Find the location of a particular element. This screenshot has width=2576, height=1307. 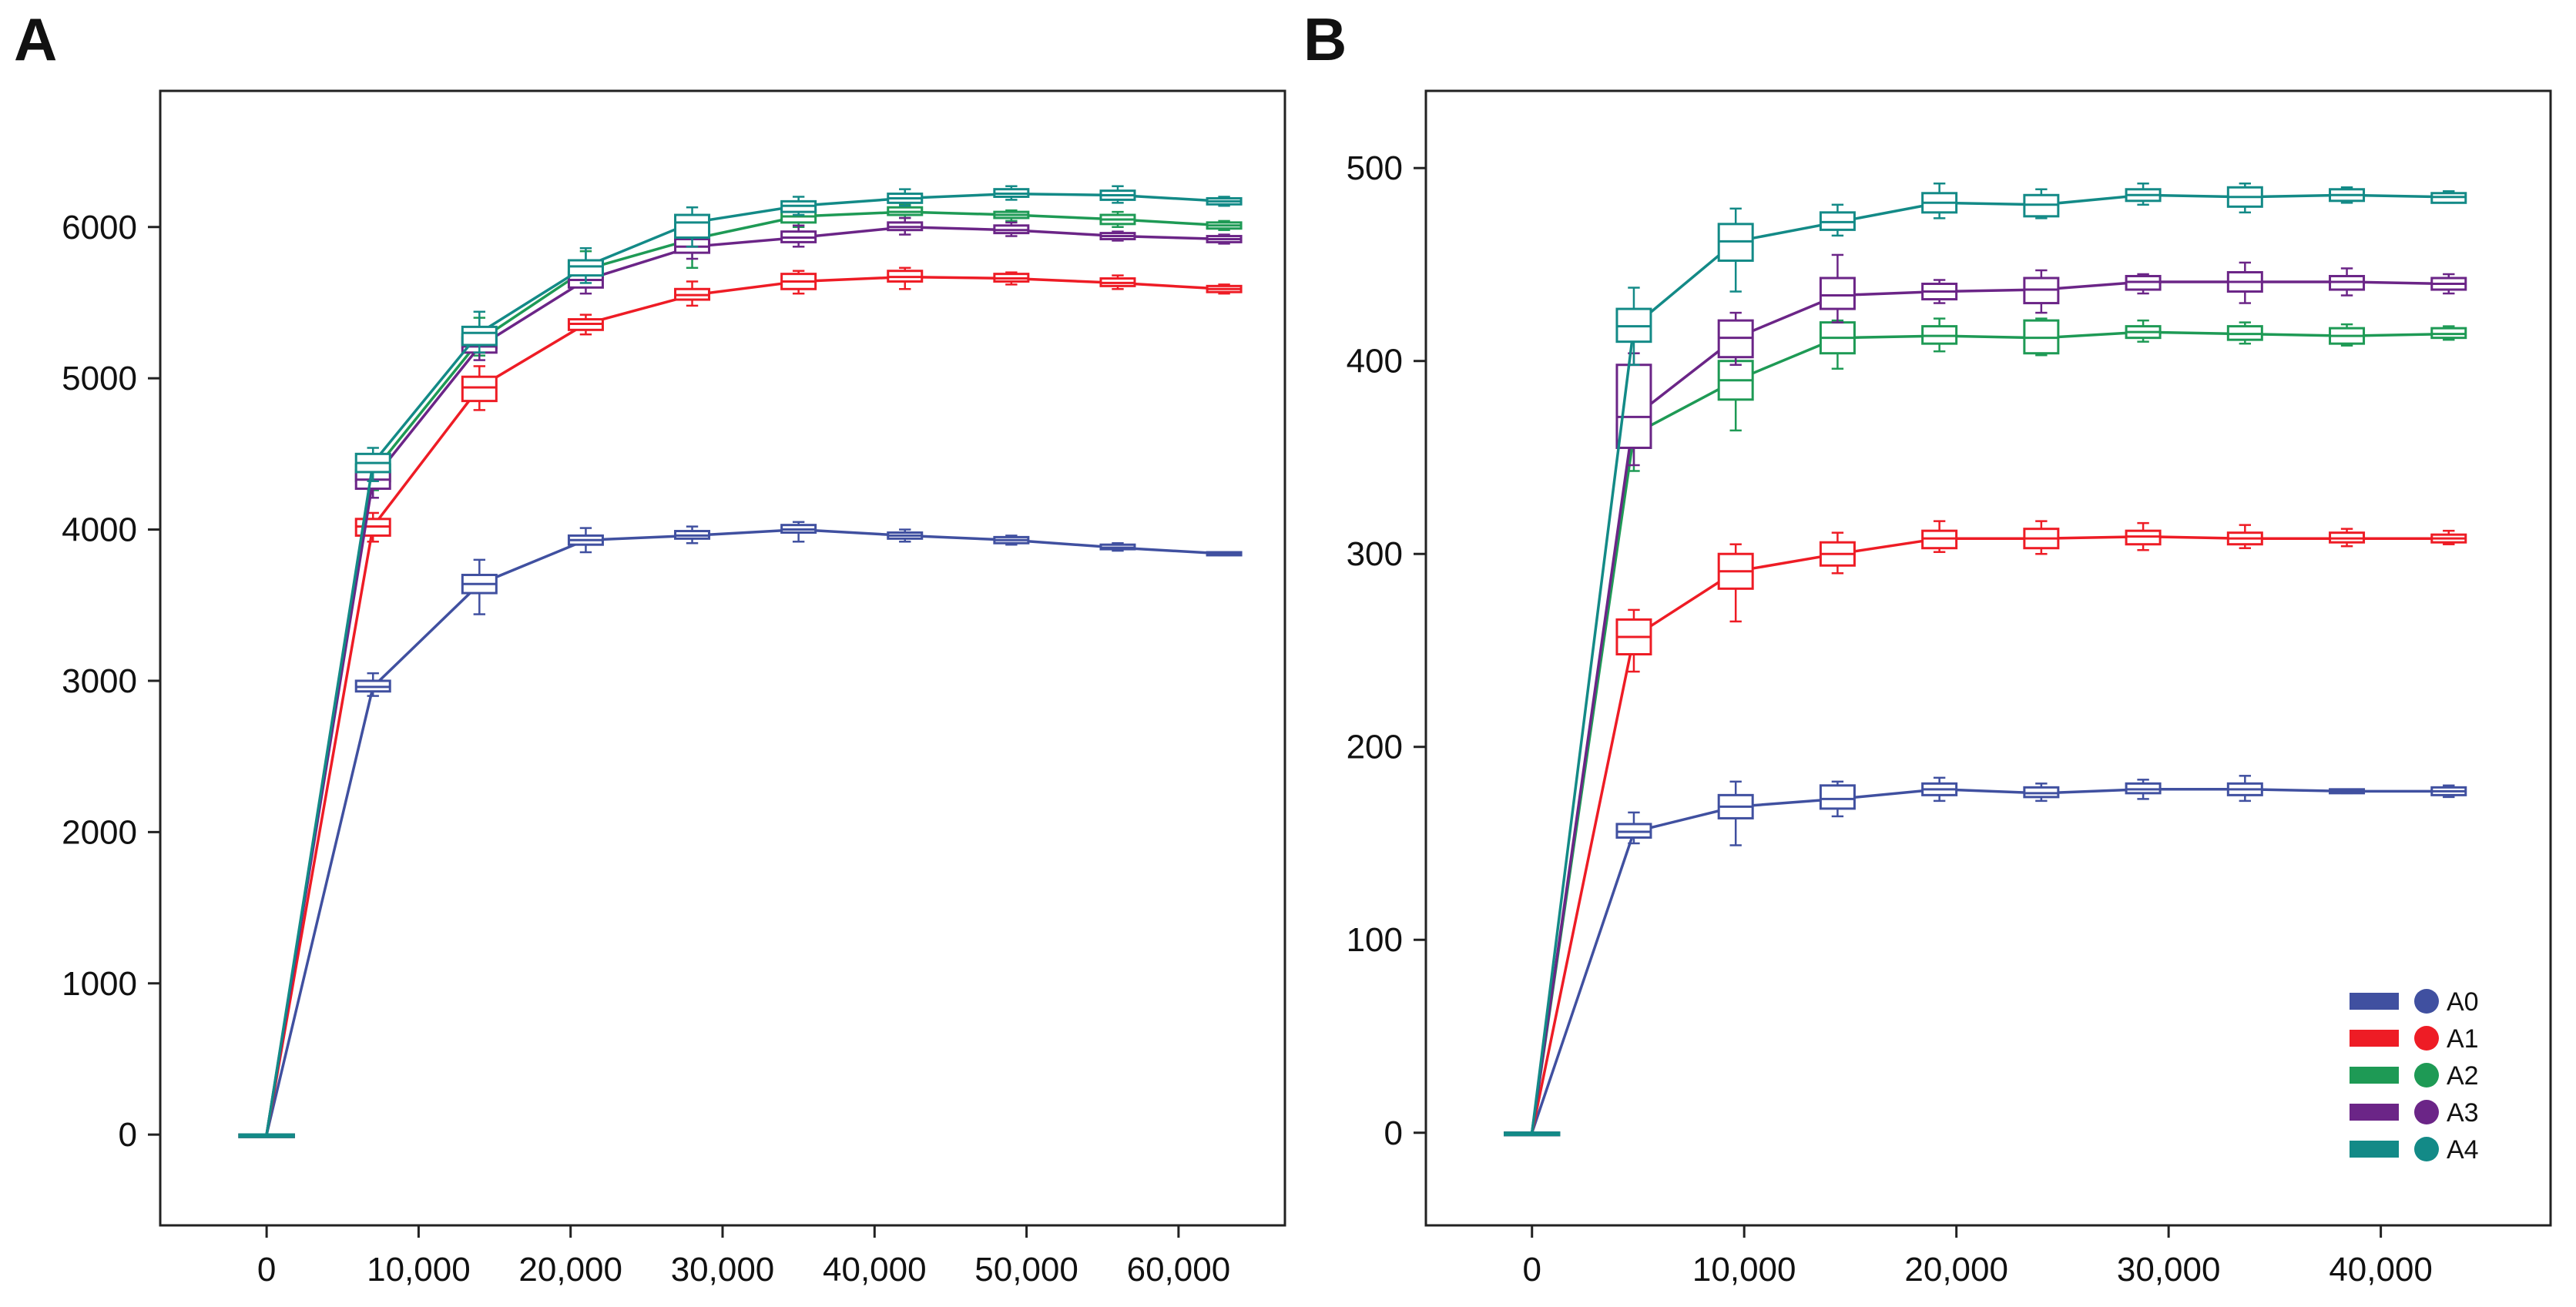

x-tick-label: 50,000 is located at coordinates (1026, 1270).